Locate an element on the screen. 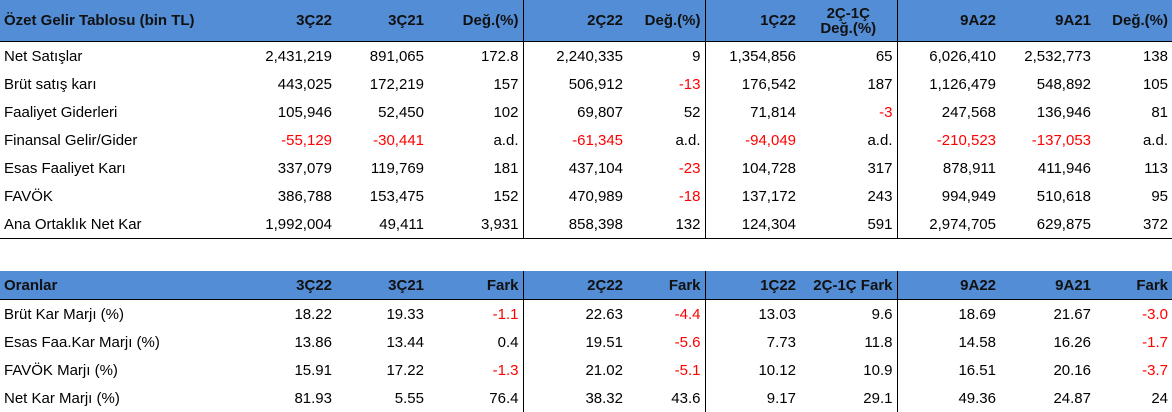 The height and width of the screenshot is (412, 1172). table-cell: -5.6 is located at coordinates (666, 342).